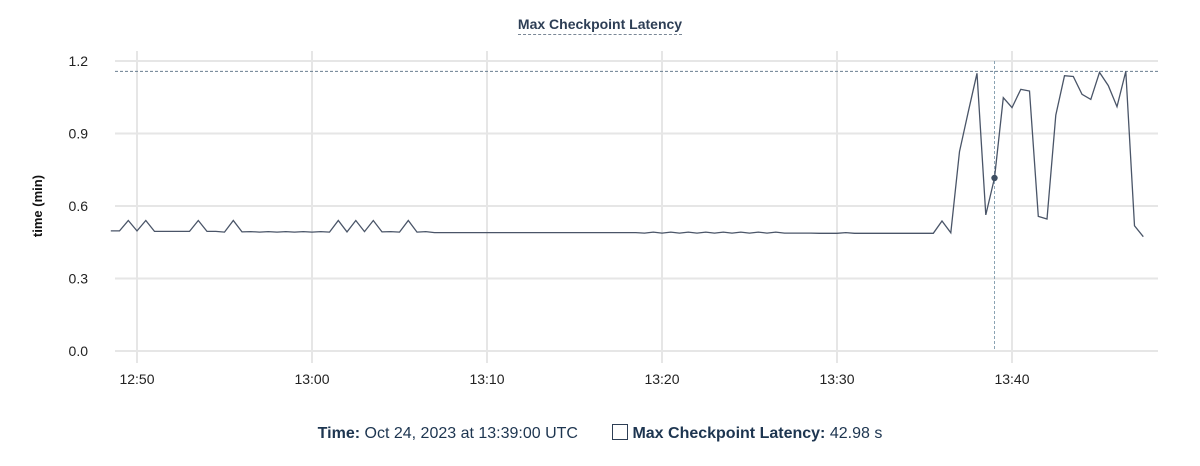 The image size is (1200, 466). I want to click on y-axis-label: time (min), so click(37, 206).